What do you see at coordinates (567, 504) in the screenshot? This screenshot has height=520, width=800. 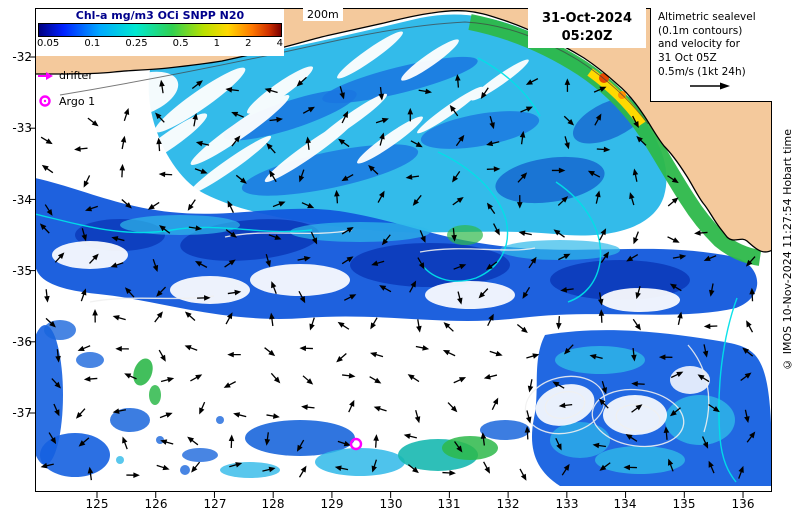 I see `x-axis-label: 133` at bounding box center [567, 504].